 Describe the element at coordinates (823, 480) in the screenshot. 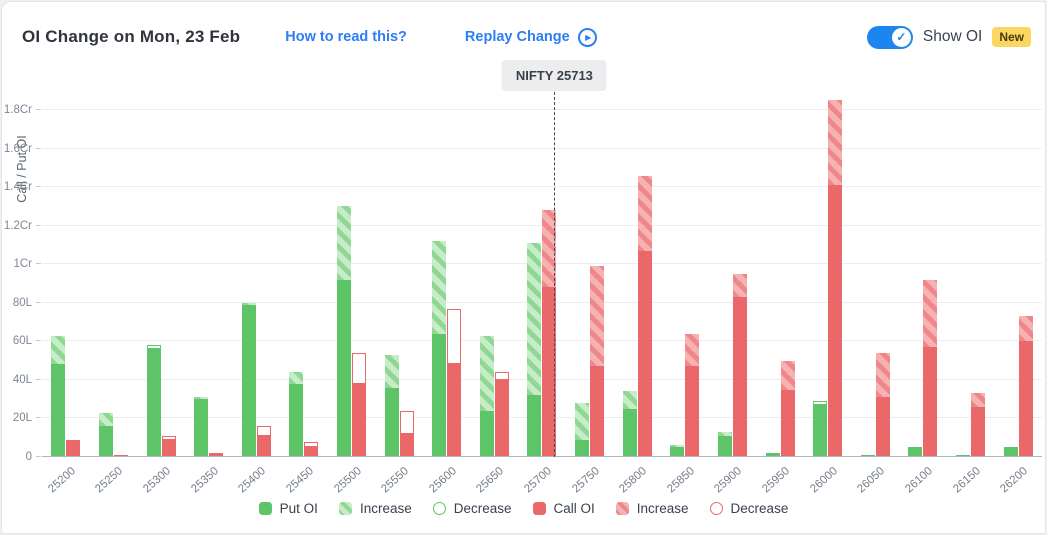

I see `x-tick-label: 26000` at that location.